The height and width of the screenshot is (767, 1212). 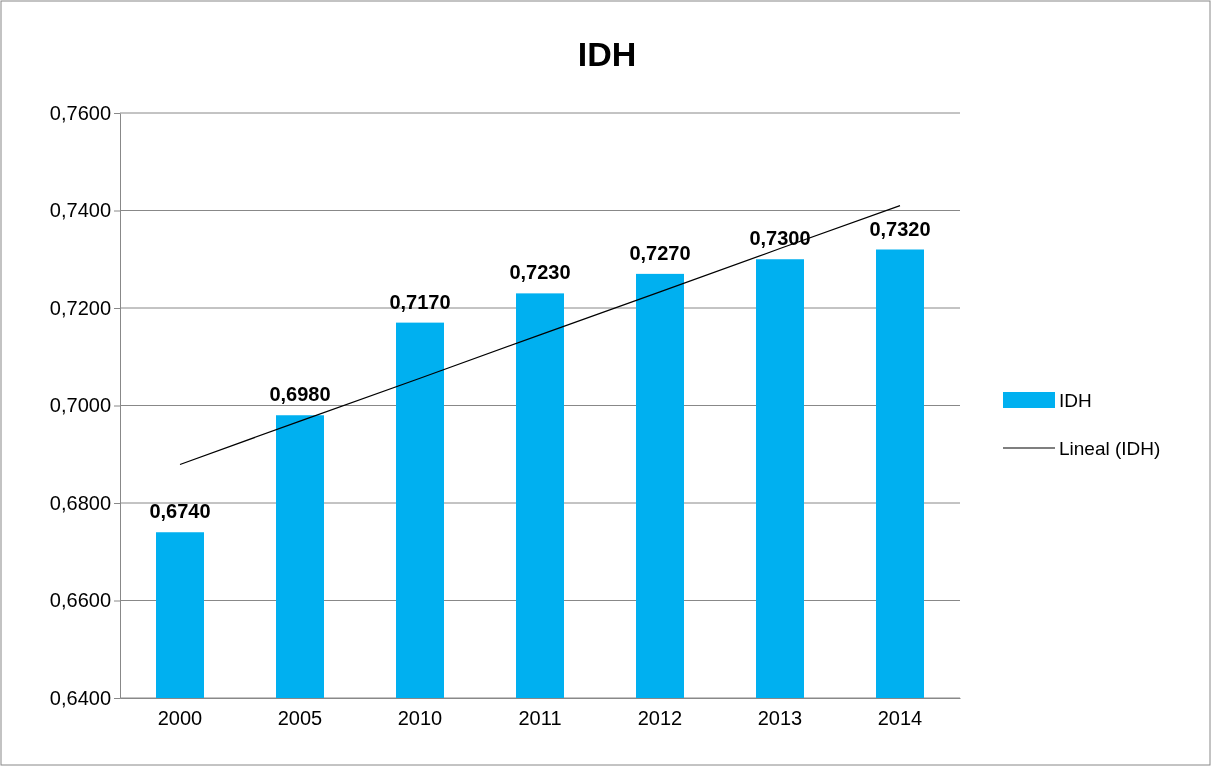 What do you see at coordinates (1075, 400) in the screenshot?
I see `legend-label: IDH` at bounding box center [1075, 400].